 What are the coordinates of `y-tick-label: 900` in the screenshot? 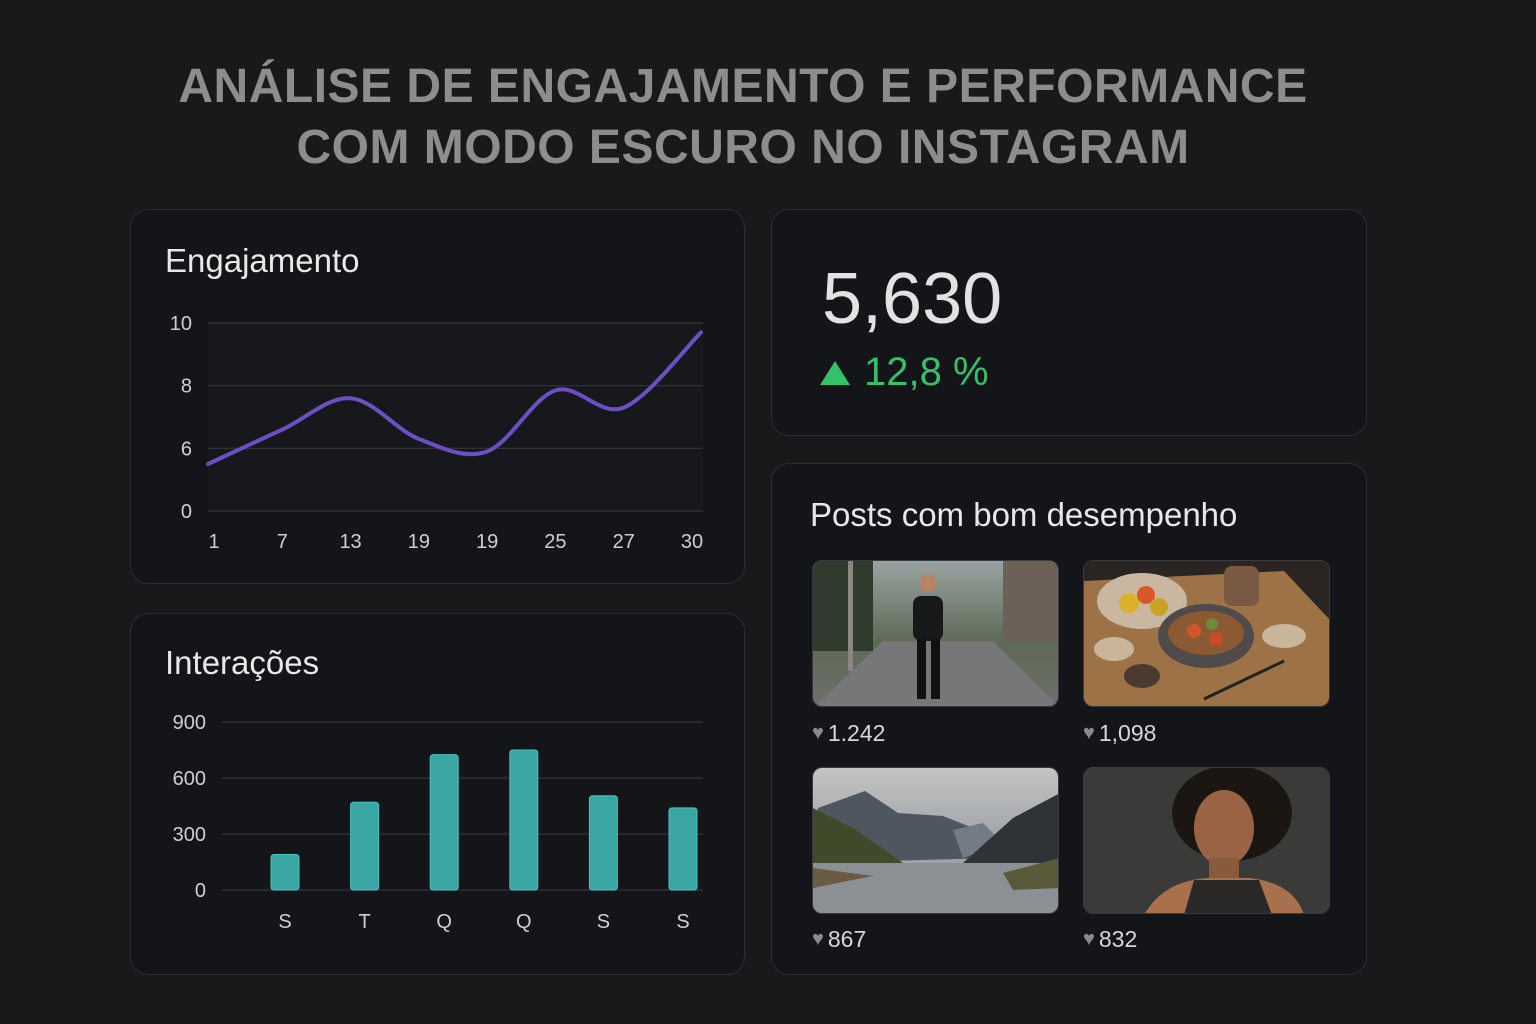 It's located at (189, 723).